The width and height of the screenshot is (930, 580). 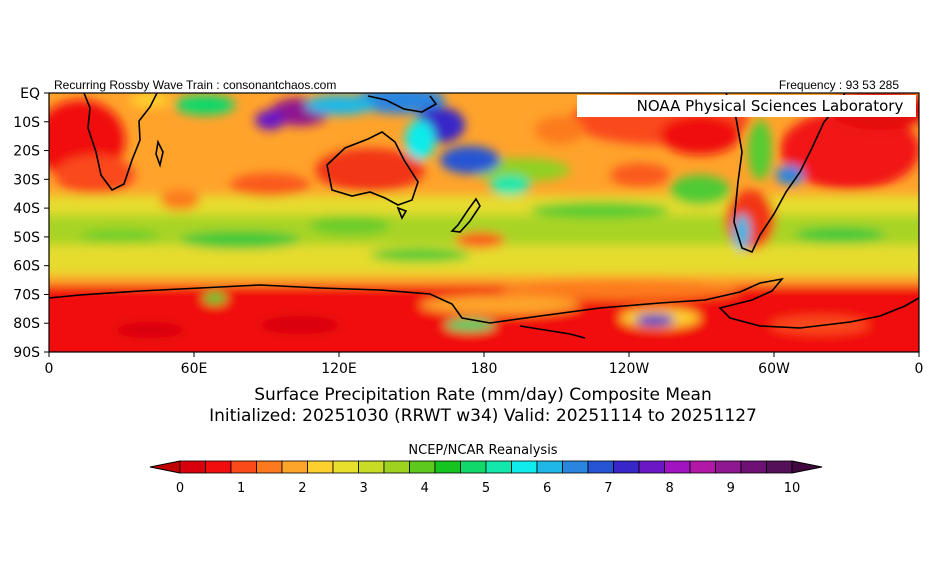 What do you see at coordinates (26, 209) in the screenshot?
I see `lat-label: 40S` at bounding box center [26, 209].